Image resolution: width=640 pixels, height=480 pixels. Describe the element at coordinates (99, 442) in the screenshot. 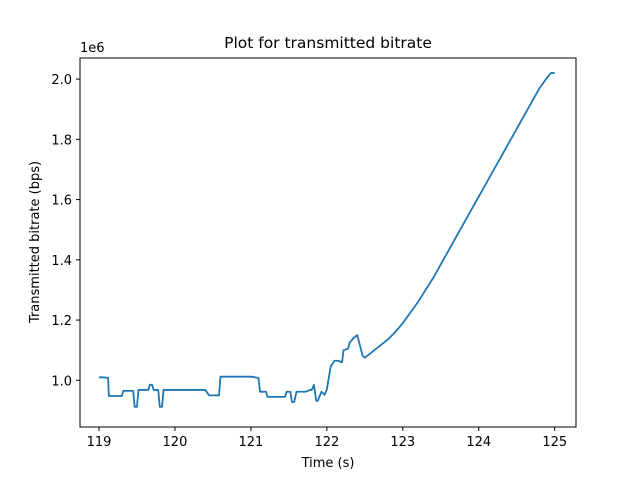

I see `x-tick-label: 119` at that location.